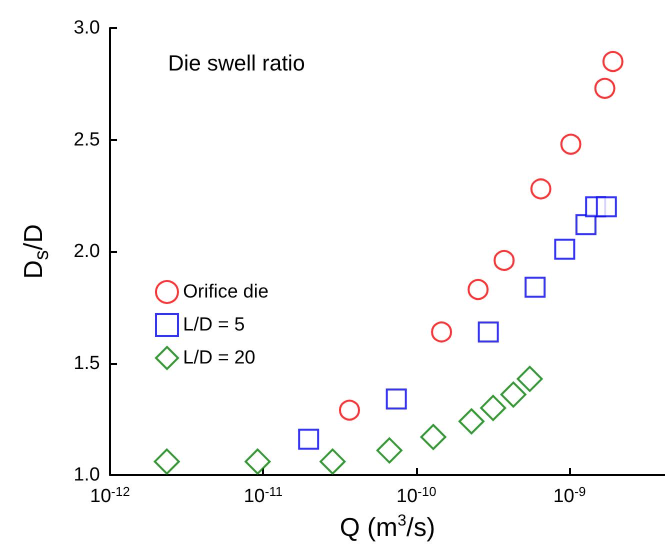 Image resolution: width=665 pixels, height=552 pixels. Describe the element at coordinates (219, 358) in the screenshot. I see `legend-label: L/D = 20` at that location.